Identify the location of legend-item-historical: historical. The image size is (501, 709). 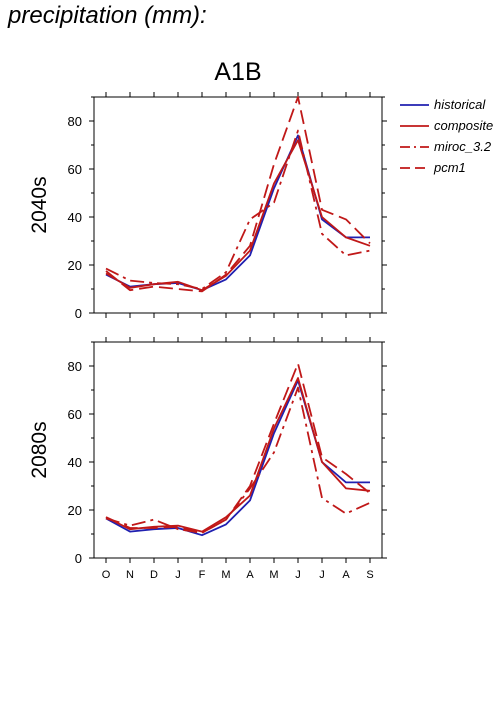
(443, 104).